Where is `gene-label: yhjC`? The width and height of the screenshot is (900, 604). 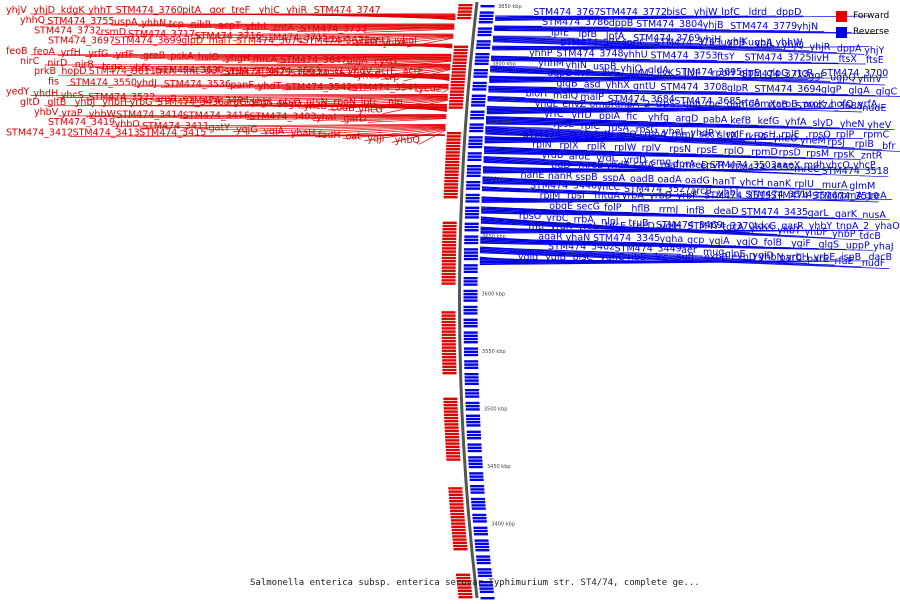
gene-label: yhjC is located at coordinates (269, 10).